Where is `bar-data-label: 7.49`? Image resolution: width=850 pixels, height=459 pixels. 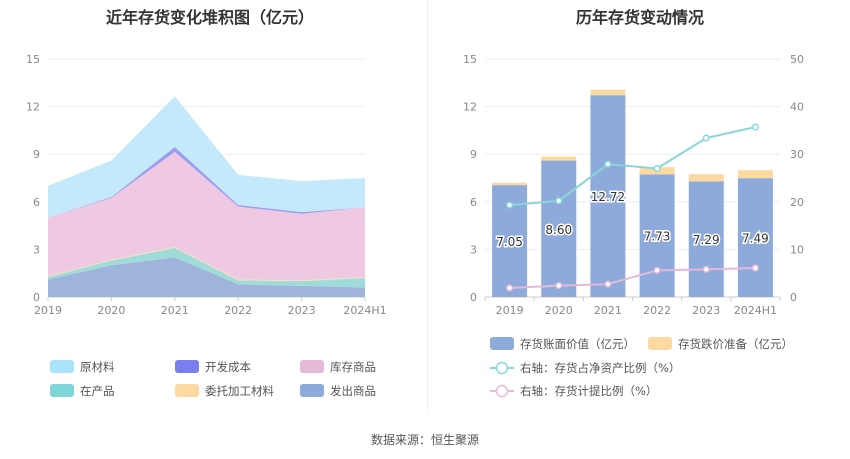 bar-data-label: 7.49 is located at coordinates (755, 239).